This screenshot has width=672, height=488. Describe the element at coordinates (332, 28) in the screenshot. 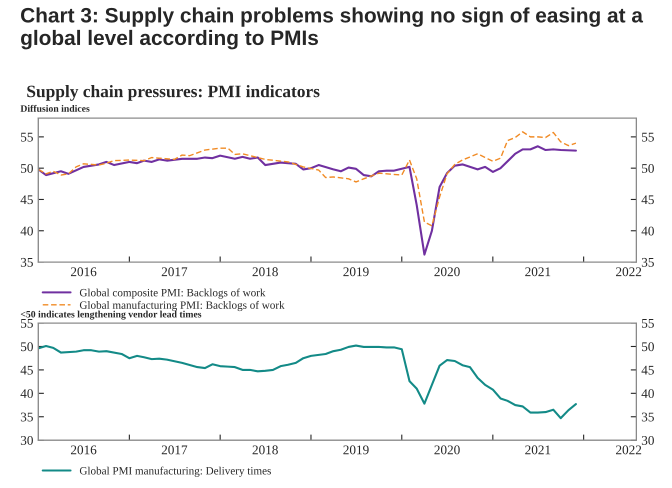

I see `chart-title: Chart 3: Supply chain problems showing no sign of easing at a global level according to PMIs` at that location.